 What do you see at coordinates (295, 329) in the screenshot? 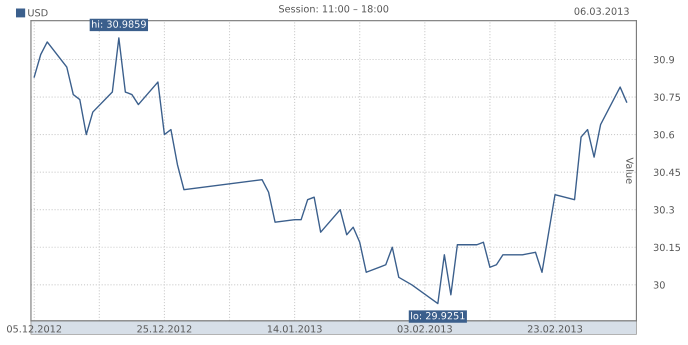
I see `x-tick-label: 14.01.2013` at bounding box center [295, 329].